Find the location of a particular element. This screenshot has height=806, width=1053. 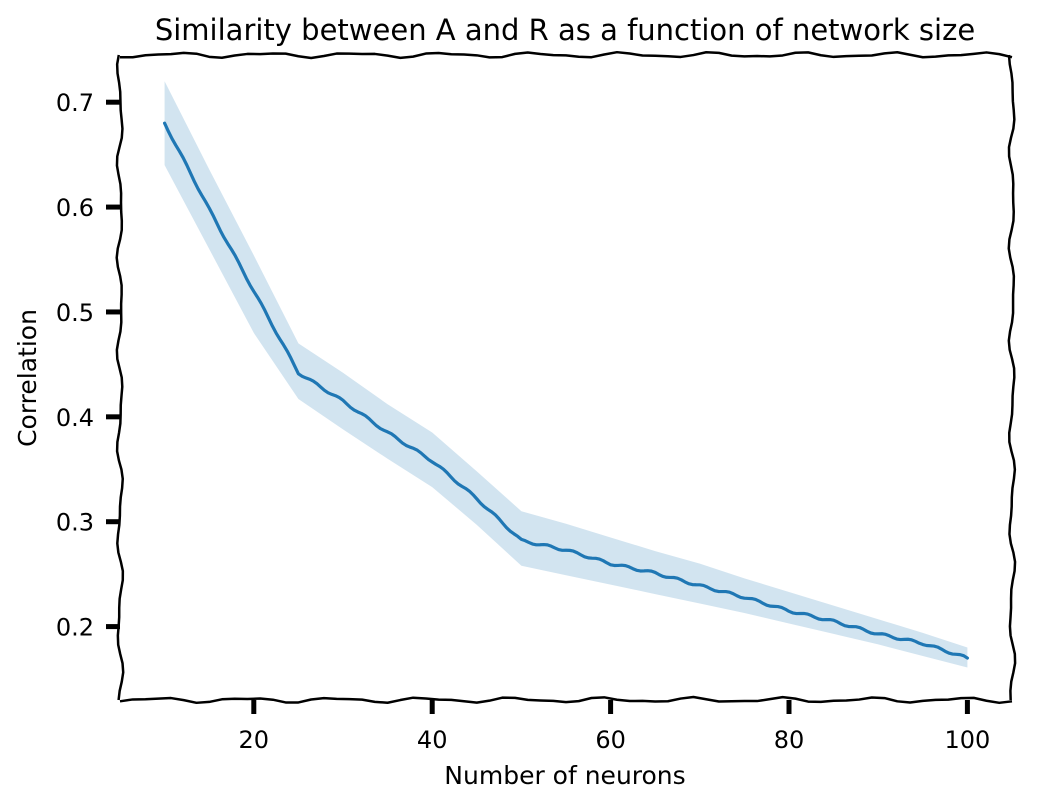

y-tick-label: 0.3 is located at coordinates (75, 523).